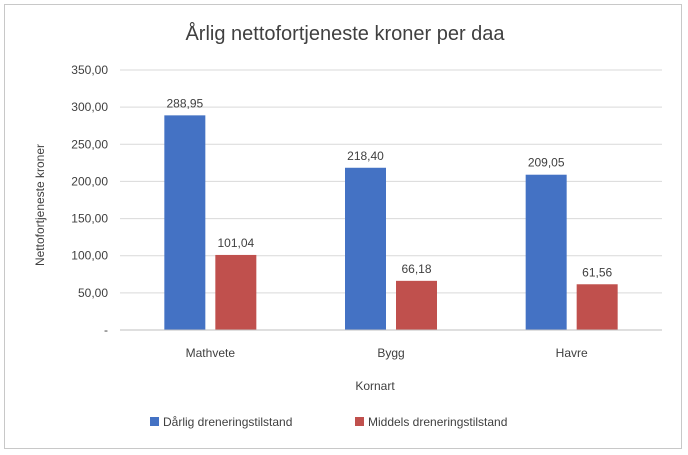  Describe the element at coordinates (227, 422) in the screenshot. I see `legend-label: Dårlig dreneringstilstand` at that location.